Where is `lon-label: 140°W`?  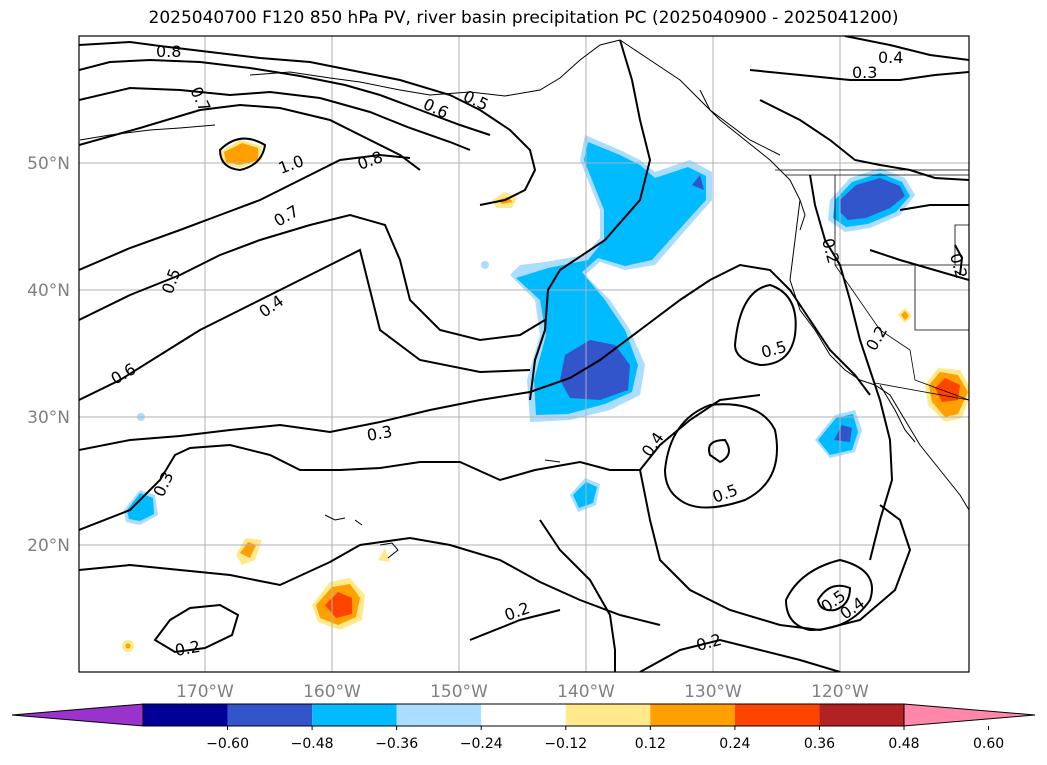 lon-label: 140°W is located at coordinates (586, 692).